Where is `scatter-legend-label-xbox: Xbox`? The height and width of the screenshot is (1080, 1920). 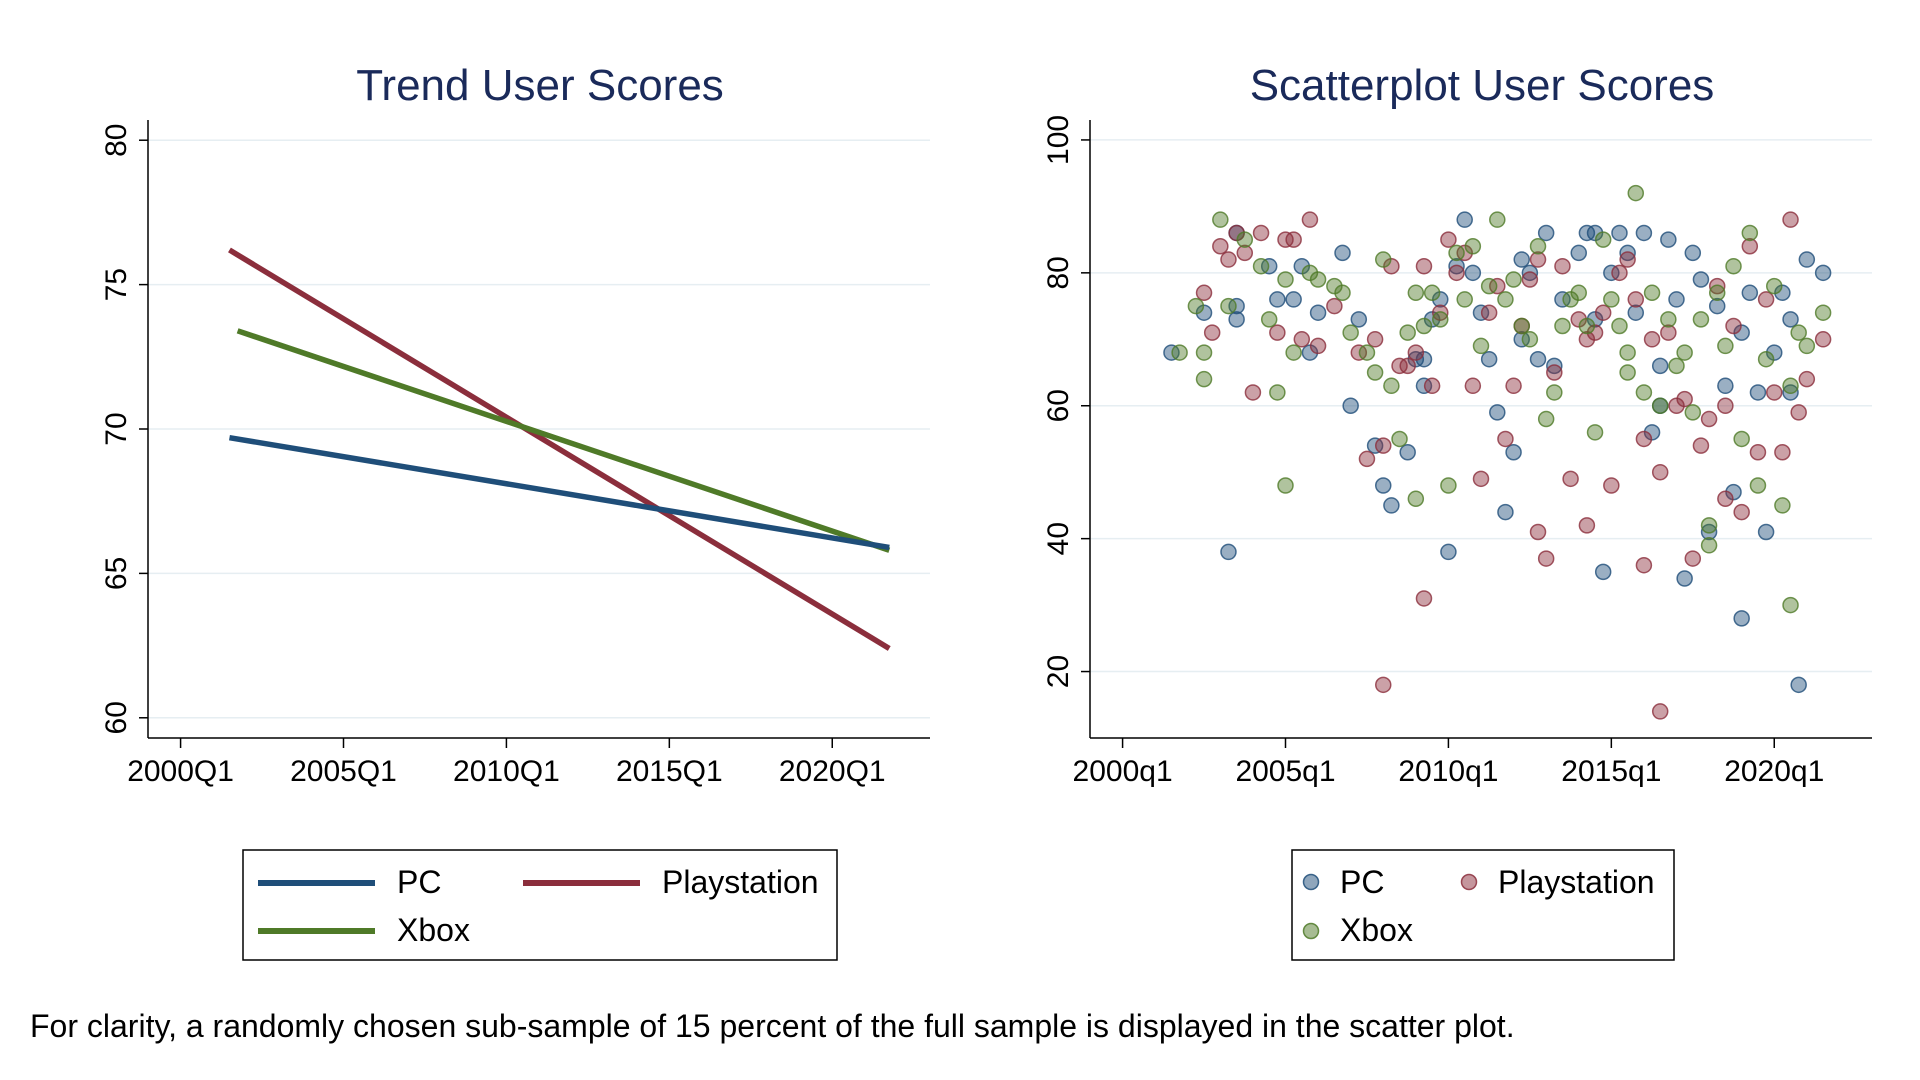 scatter-legend-label-xbox: Xbox is located at coordinates (1376, 930).